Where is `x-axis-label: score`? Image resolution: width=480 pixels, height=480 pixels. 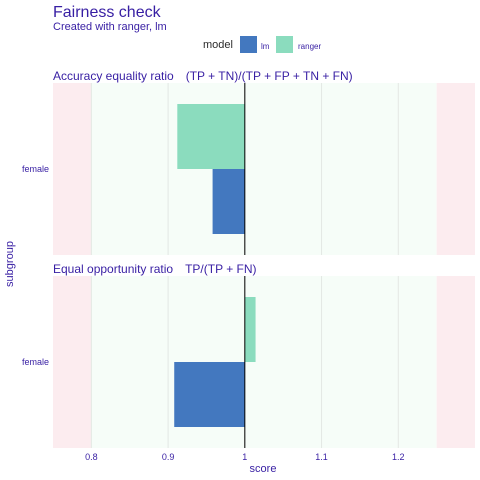
x-axis-label: score is located at coordinates (263, 469).